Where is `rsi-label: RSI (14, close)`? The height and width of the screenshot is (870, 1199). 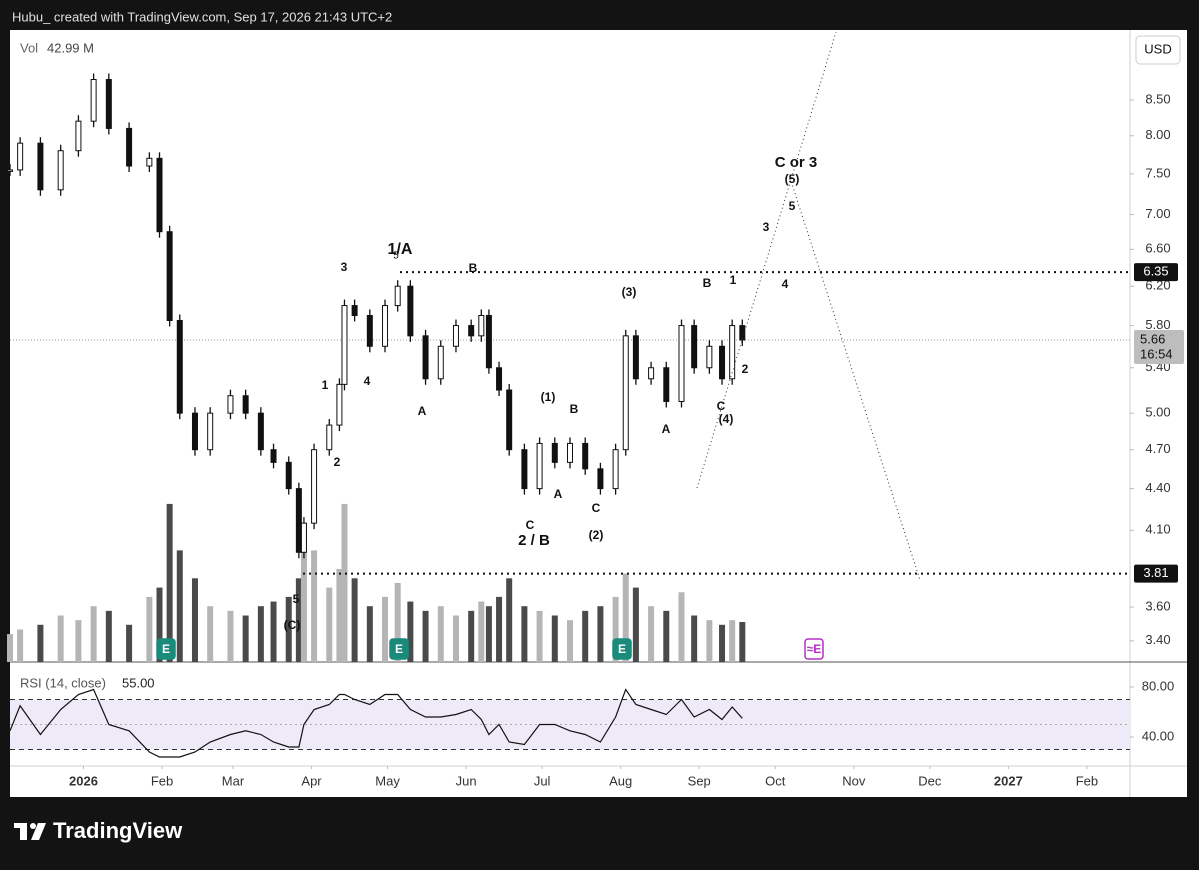
rsi-label: RSI (14, close) is located at coordinates (63, 682).